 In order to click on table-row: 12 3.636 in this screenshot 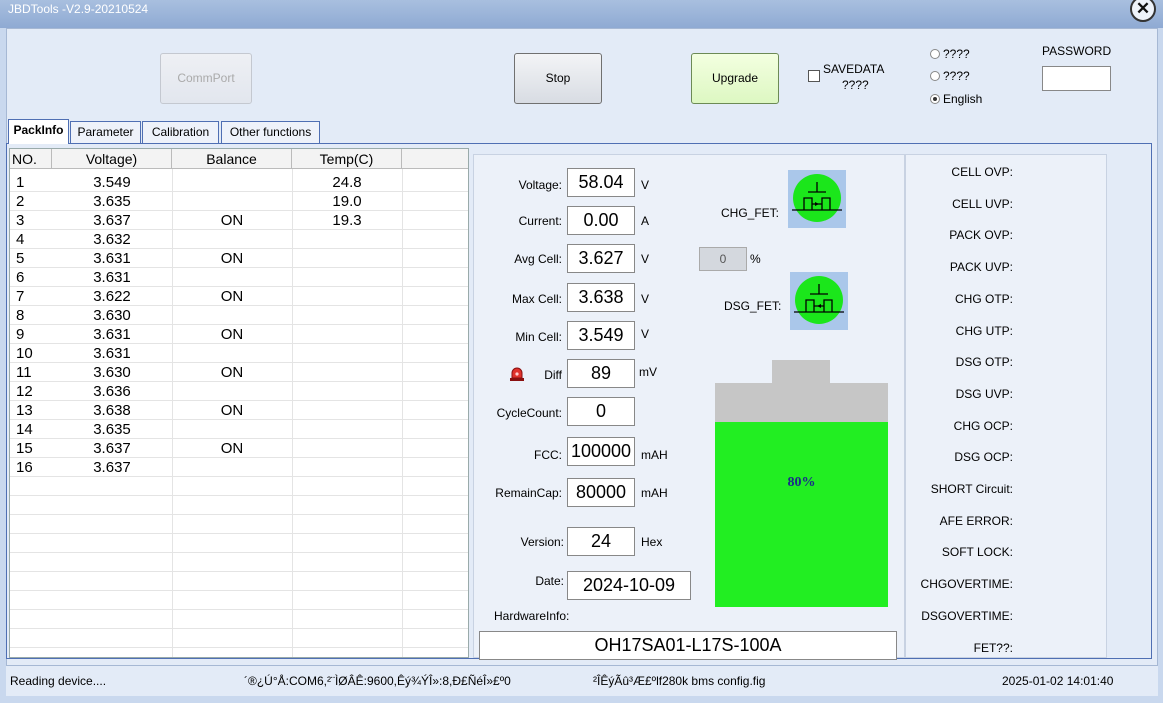, I will do `click(239, 391)`.